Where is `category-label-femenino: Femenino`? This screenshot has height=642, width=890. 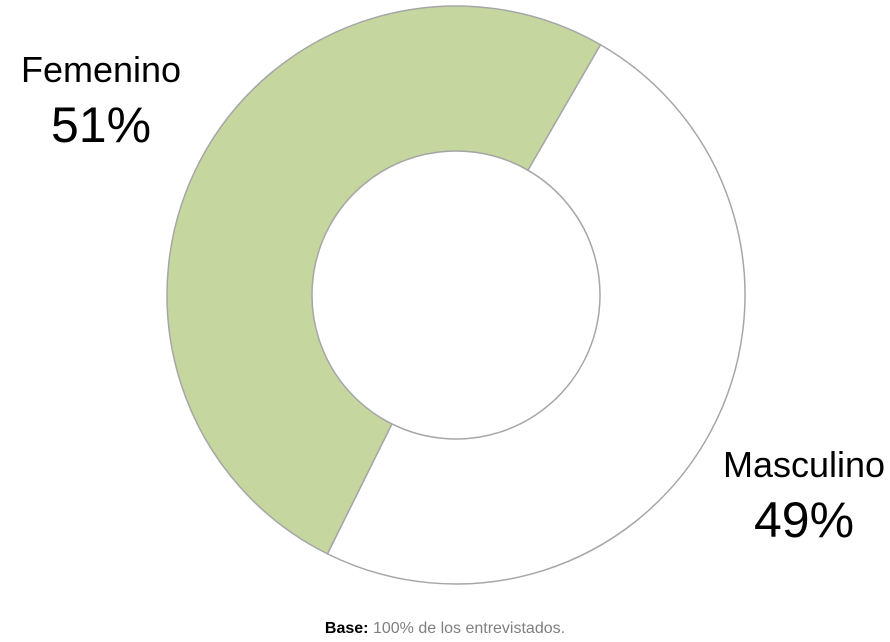
category-label-femenino: Femenino is located at coordinates (101, 69).